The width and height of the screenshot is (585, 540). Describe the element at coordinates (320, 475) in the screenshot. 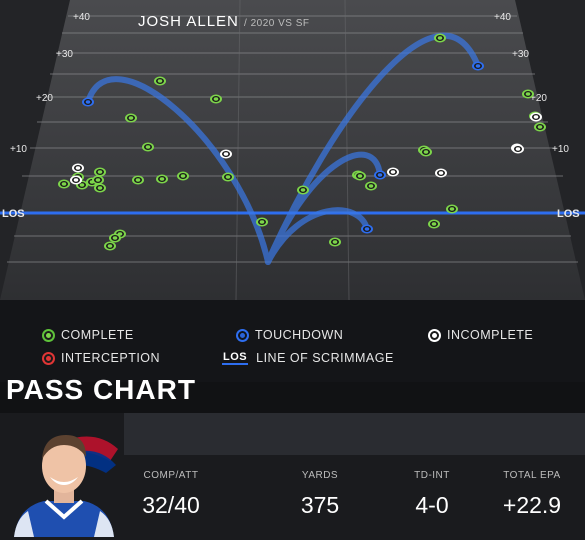

I see `stat-label-yards: YARDS` at that location.